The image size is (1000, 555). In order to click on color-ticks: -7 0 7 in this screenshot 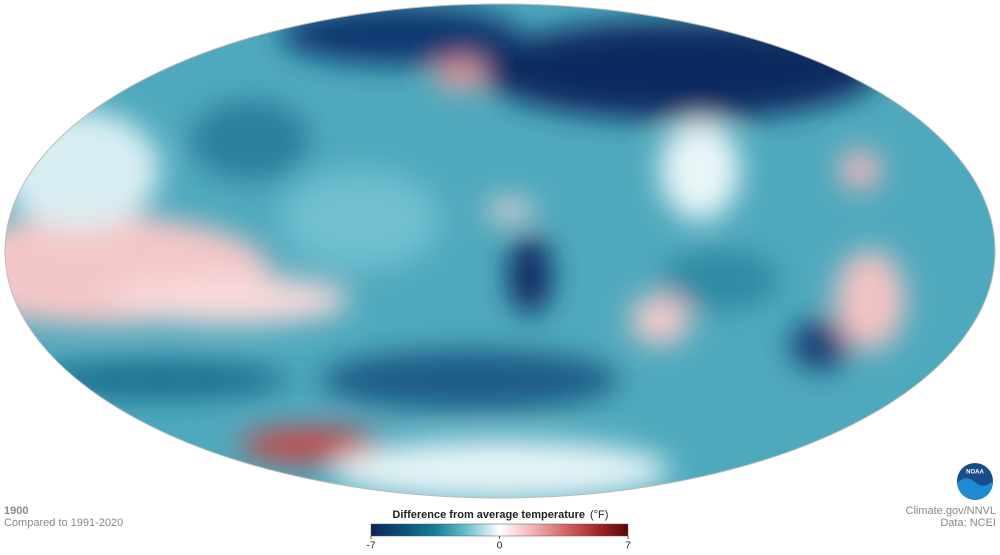, I will do `click(499, 544)`.